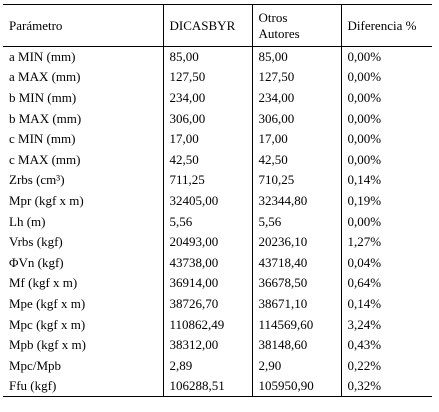 The image size is (439, 412). What do you see at coordinates (45, 77) in the screenshot?
I see `cell-parameter: a MAX (mm)` at bounding box center [45, 77].